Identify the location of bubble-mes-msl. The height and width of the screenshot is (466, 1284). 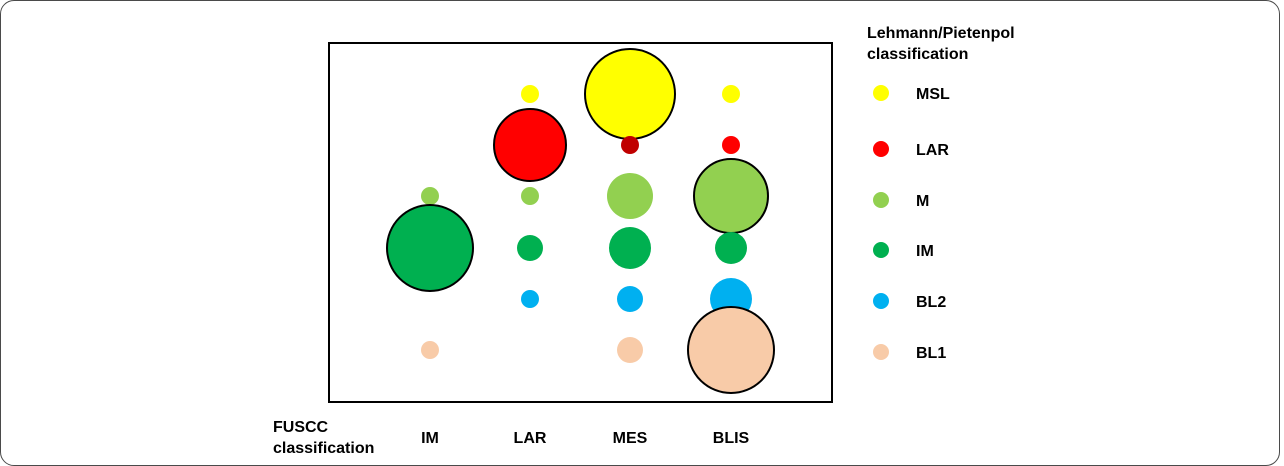
(630, 94).